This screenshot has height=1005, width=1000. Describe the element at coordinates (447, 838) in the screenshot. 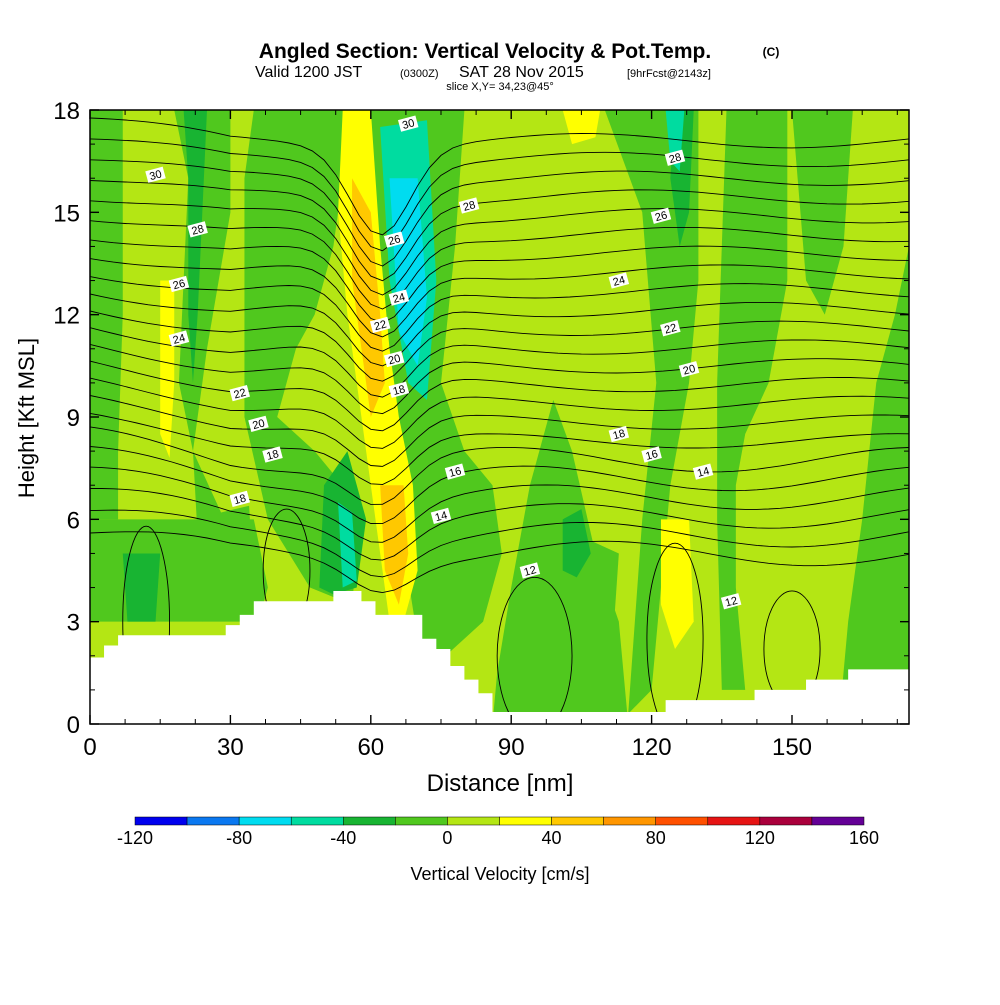

I see `colorbar-tick-label: 0` at that location.